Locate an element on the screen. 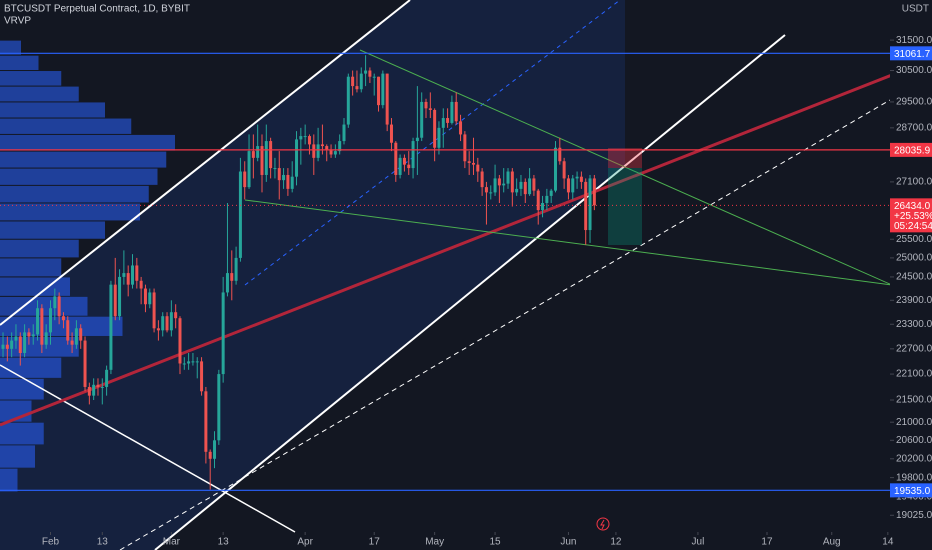  x-tick-label: 15 is located at coordinates (496, 542).